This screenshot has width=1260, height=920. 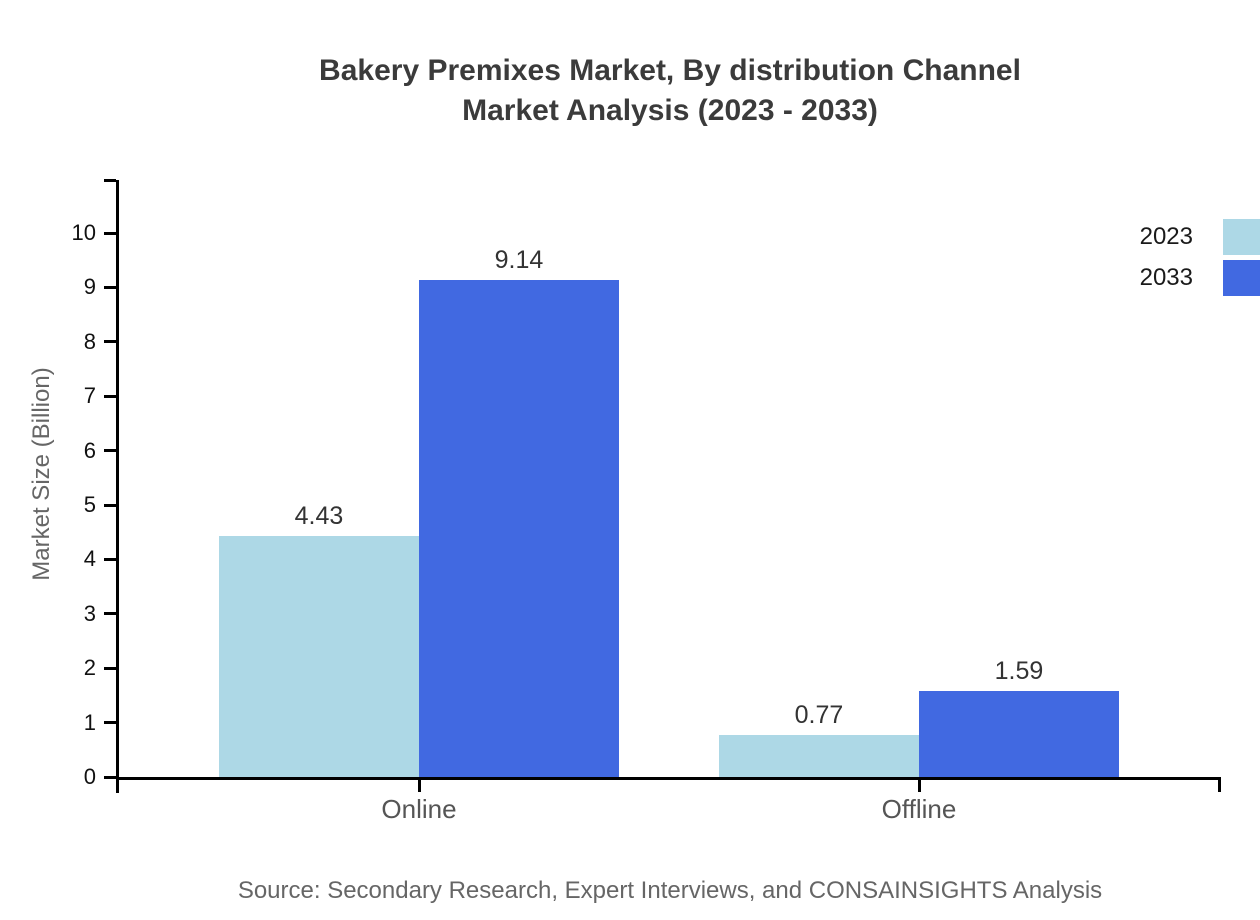 I want to click on y-axis-end-tick, so click(x=110, y=180).